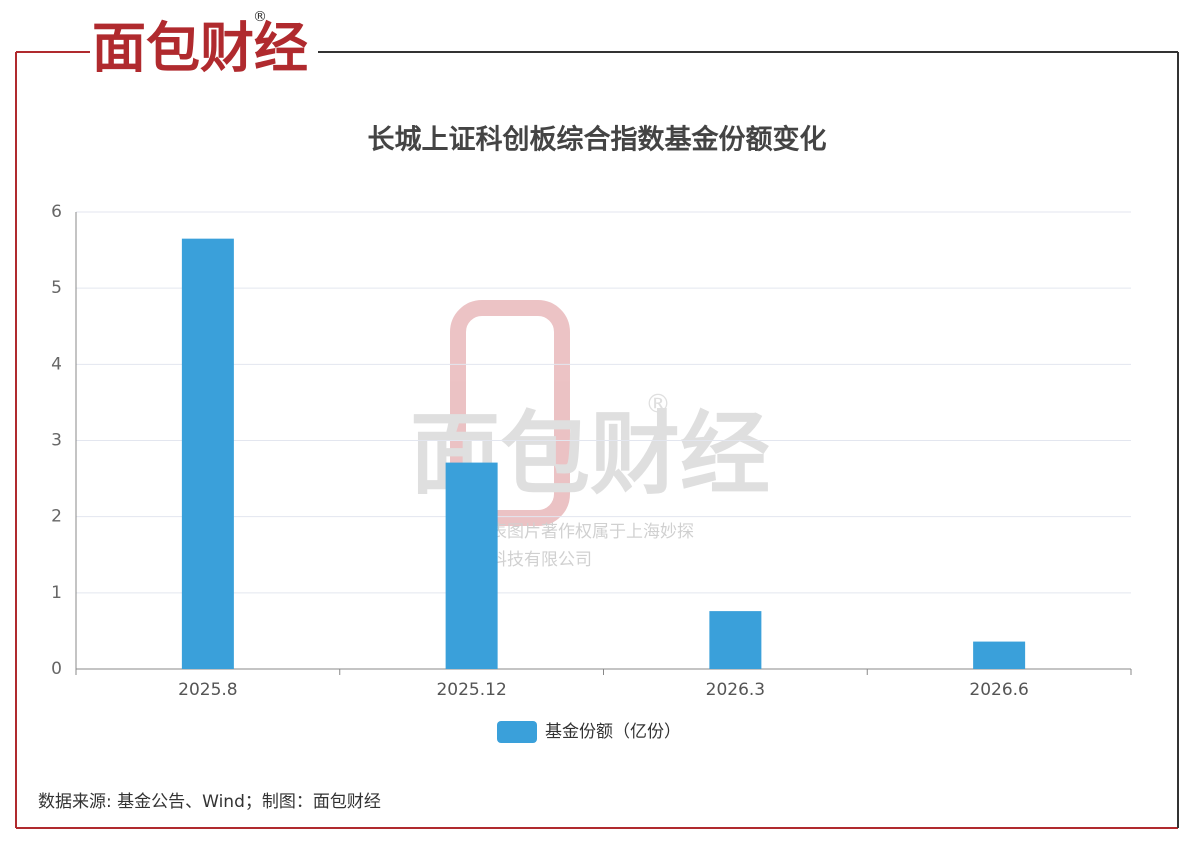 The height and width of the screenshot is (845, 1195). Describe the element at coordinates (597, 140) in the screenshot. I see `chart-title: 长城上证科创板综合指数基金份额变化` at that location.